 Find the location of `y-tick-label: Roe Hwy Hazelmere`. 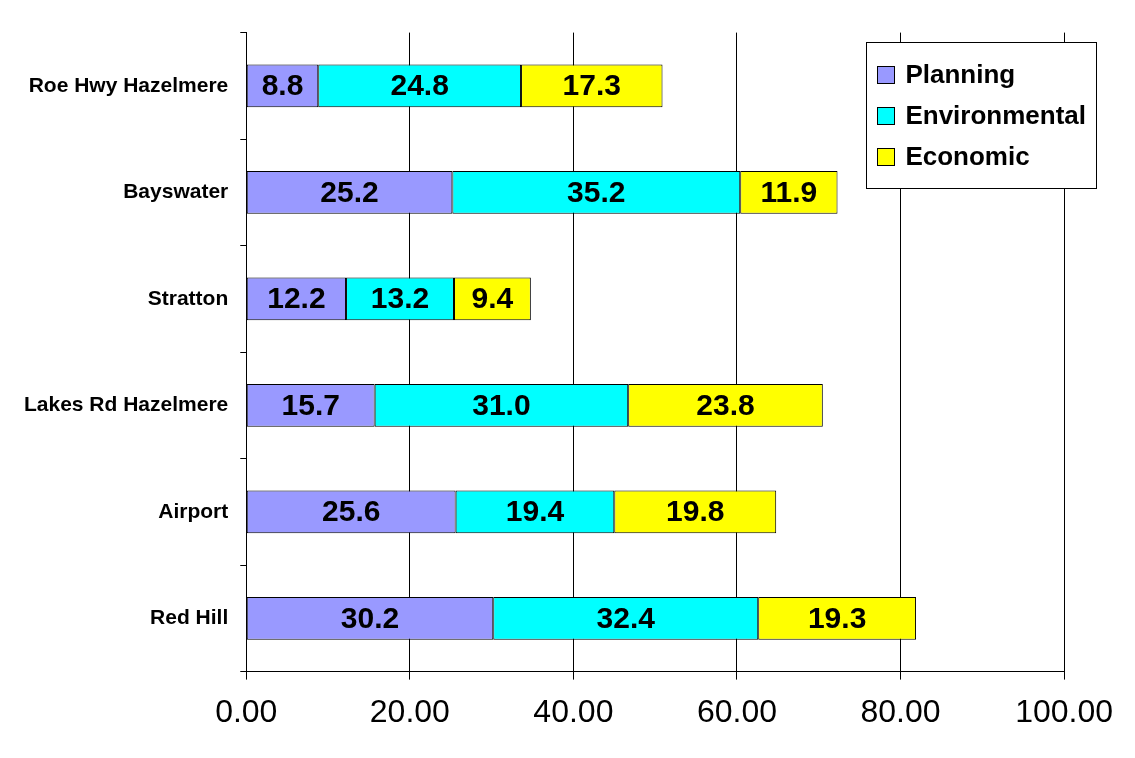

y-tick-label: Roe Hwy Hazelmere is located at coordinates (128, 84).